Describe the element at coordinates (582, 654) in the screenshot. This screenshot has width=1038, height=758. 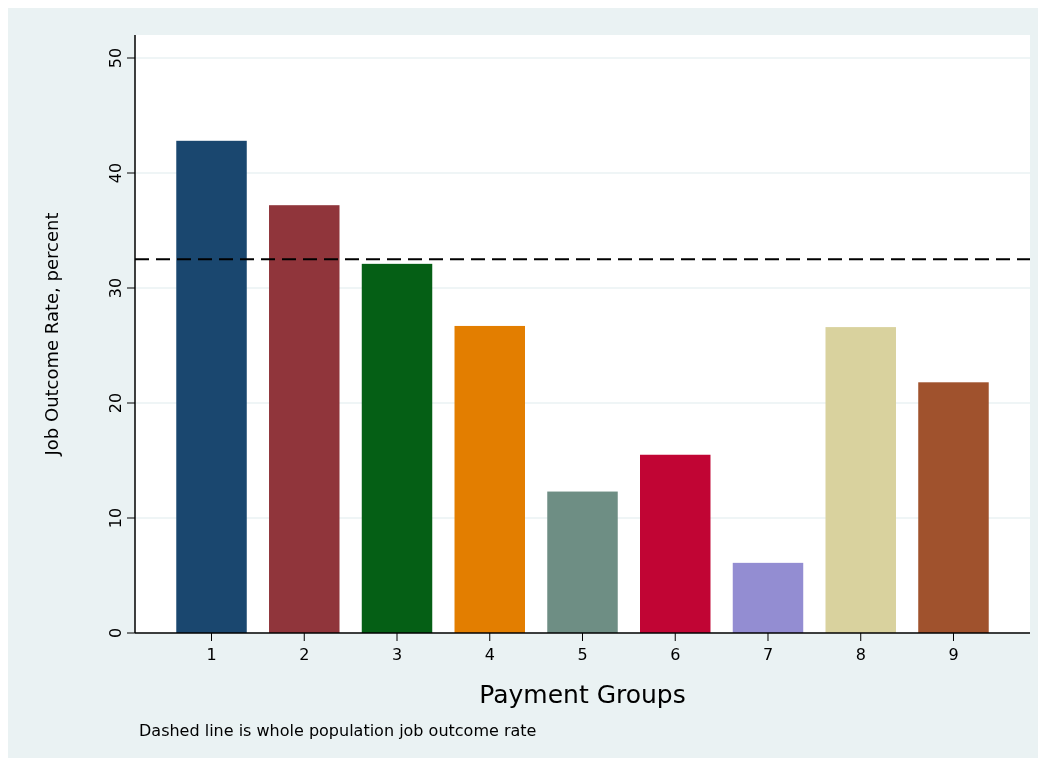
I see `x-tick-label: 5` at that location.